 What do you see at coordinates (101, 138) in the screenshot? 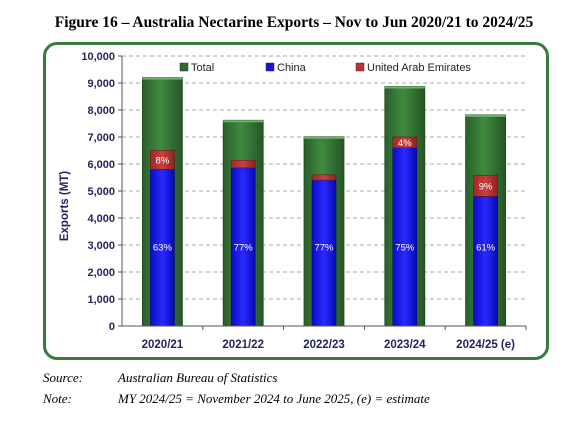
I see `y-tick-label: 7,000` at bounding box center [101, 138].